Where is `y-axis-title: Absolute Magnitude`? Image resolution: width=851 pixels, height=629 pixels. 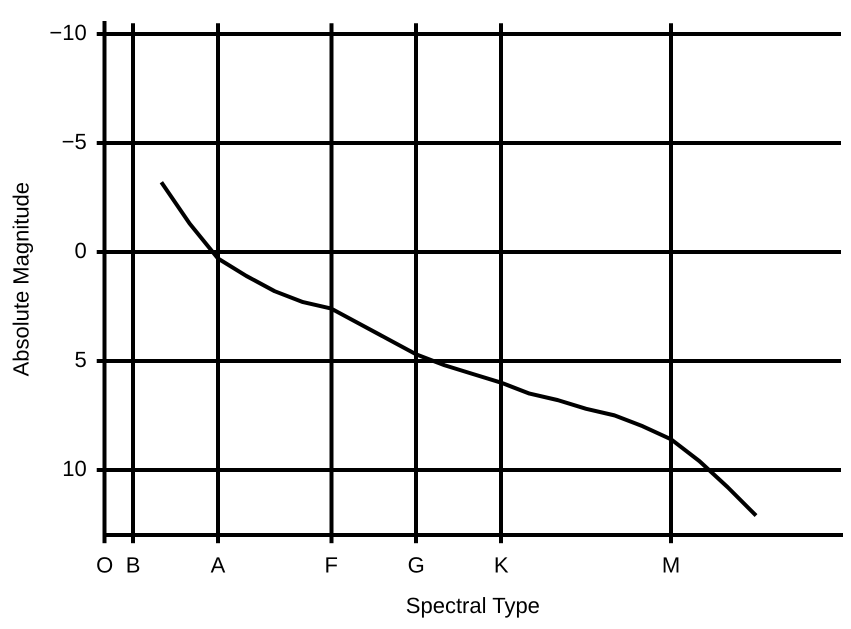 y-axis-title: Absolute Magnitude is located at coordinates (21, 279).